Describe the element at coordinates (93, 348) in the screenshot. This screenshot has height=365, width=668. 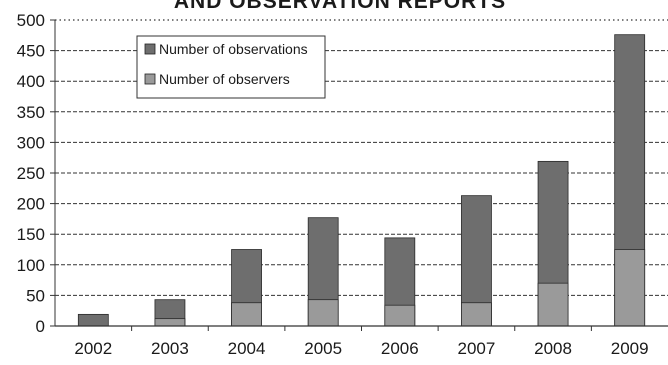
I see `x-tick-label: 2002` at that location.